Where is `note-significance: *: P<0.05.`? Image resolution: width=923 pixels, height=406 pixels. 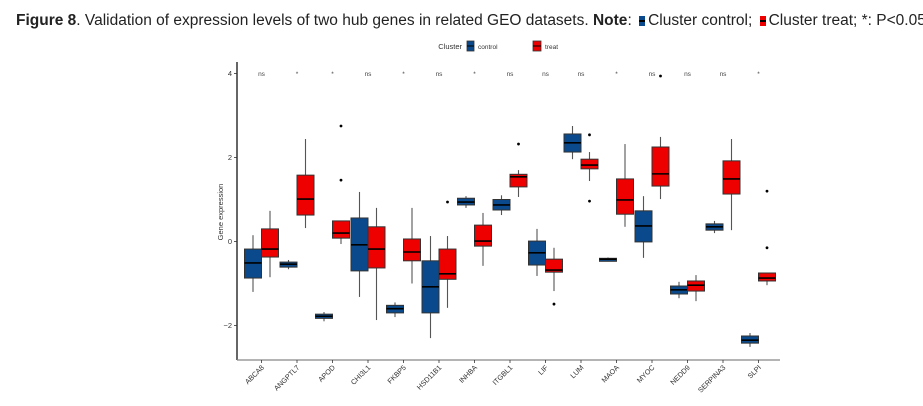
note-significance: *: P<0.05. is located at coordinates (892, 20).